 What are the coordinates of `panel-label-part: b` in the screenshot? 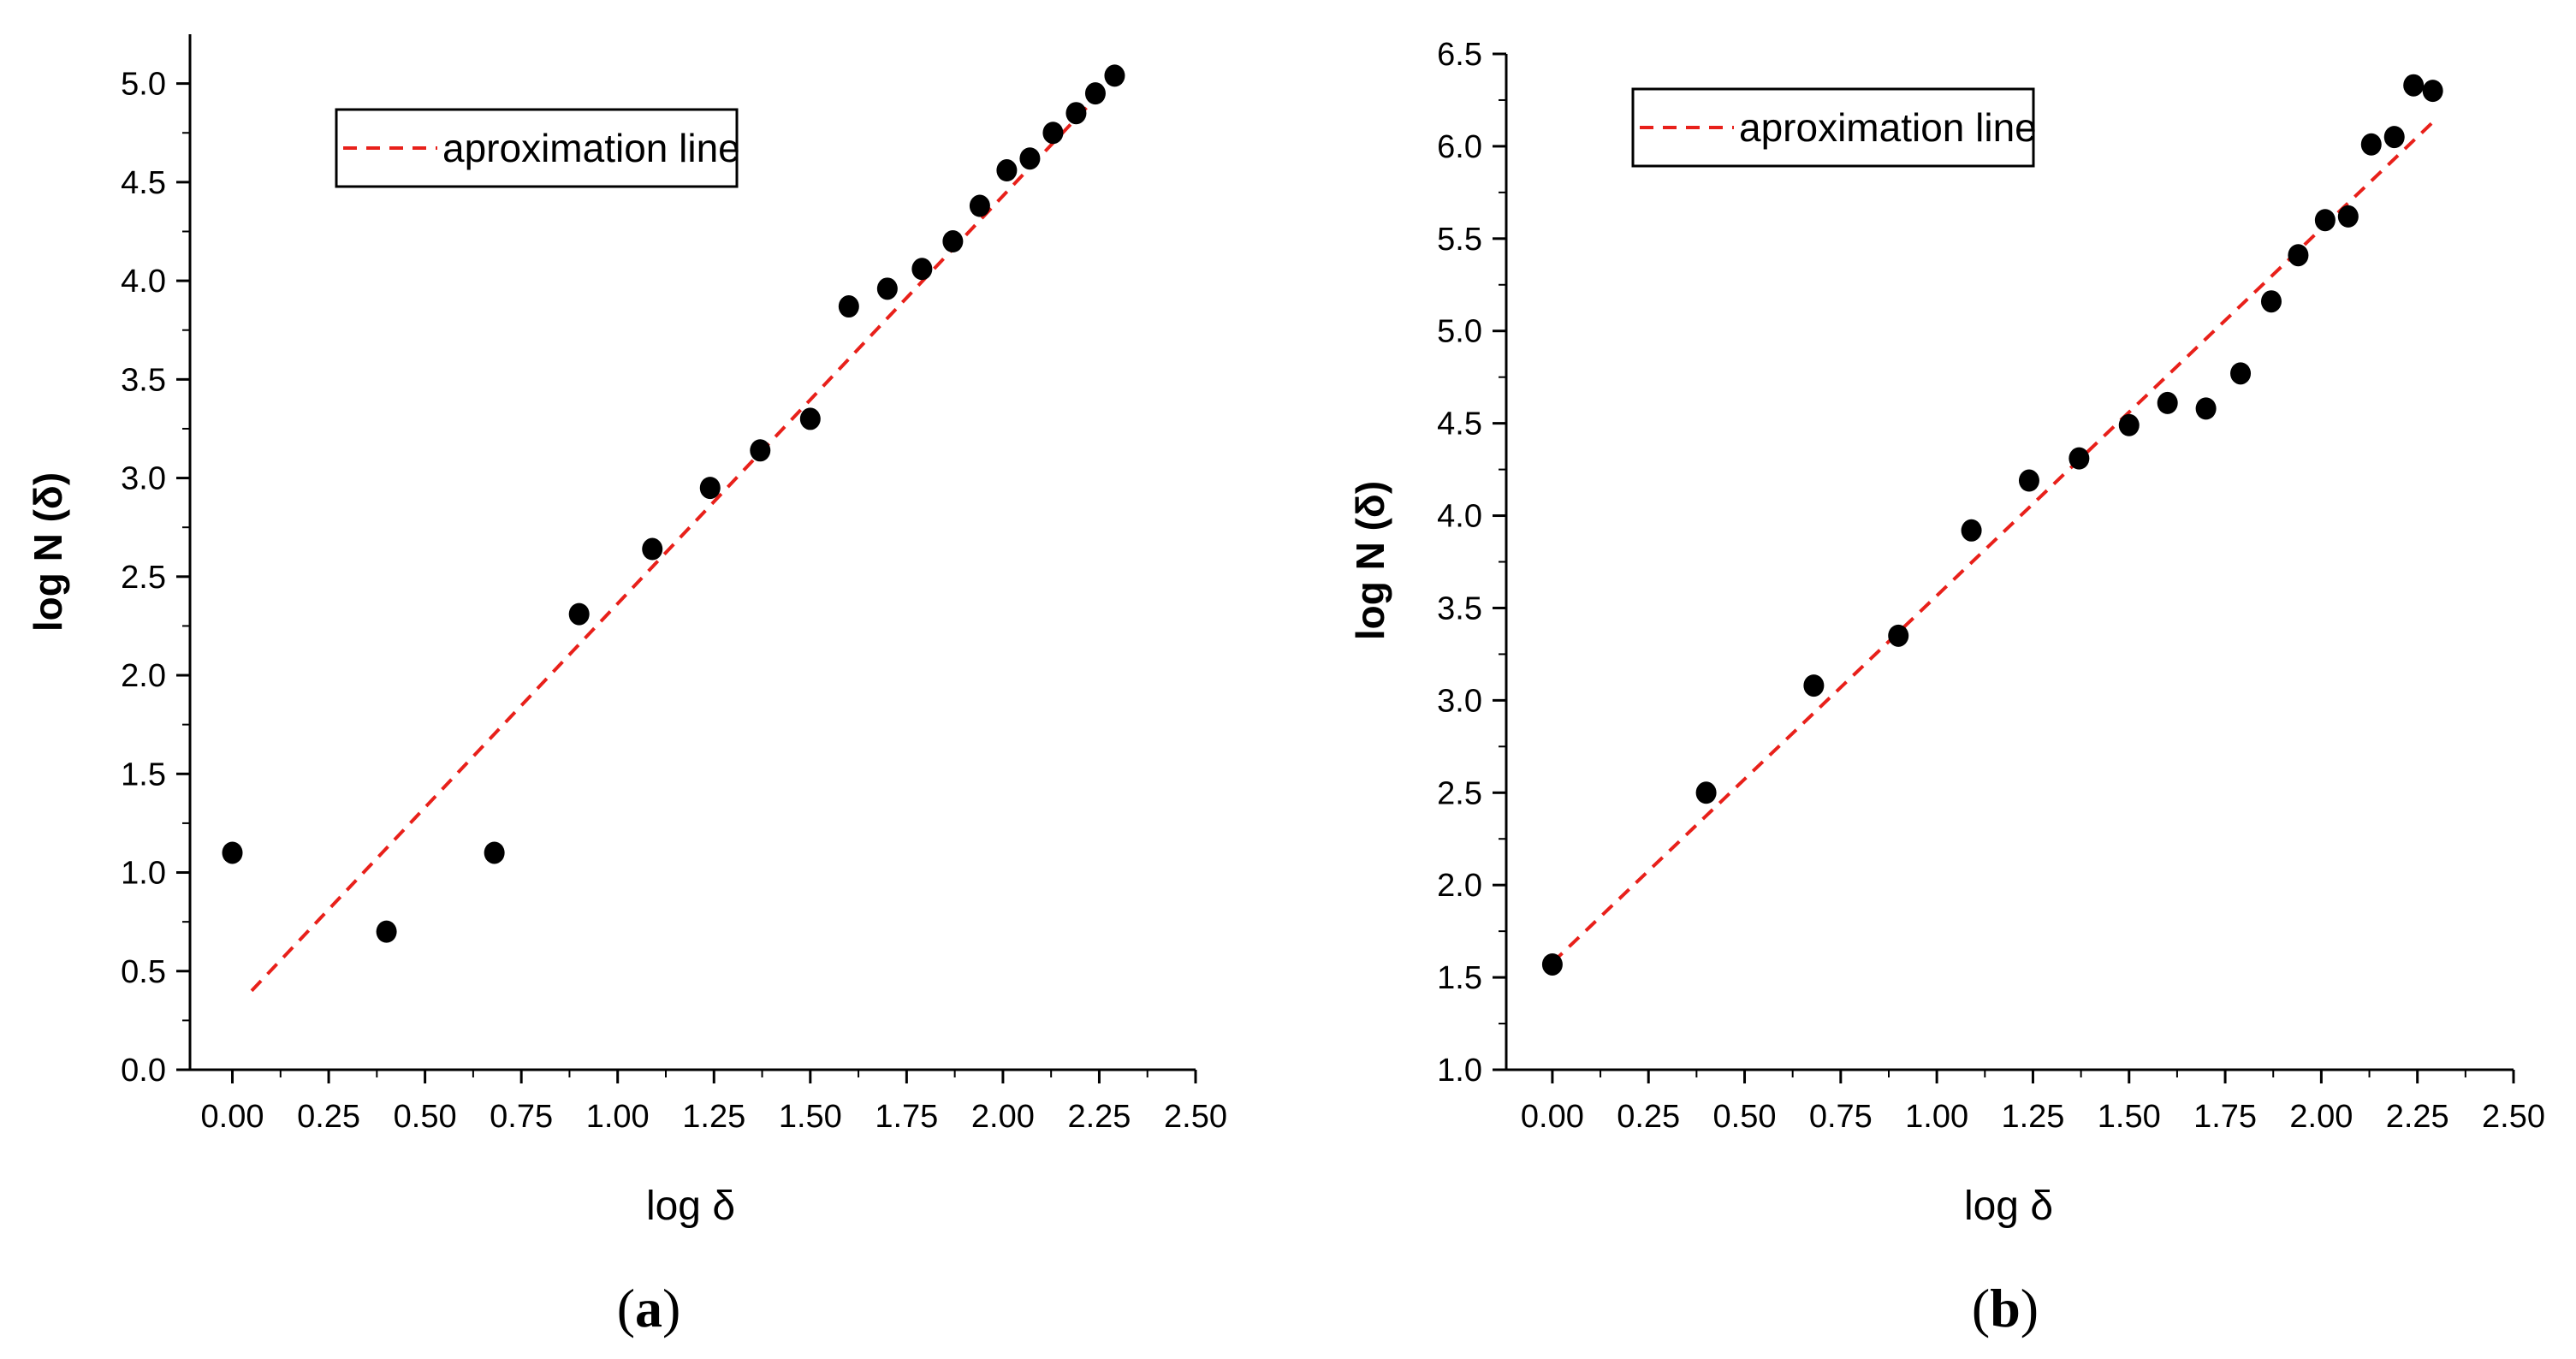 It's located at (2005, 1308).